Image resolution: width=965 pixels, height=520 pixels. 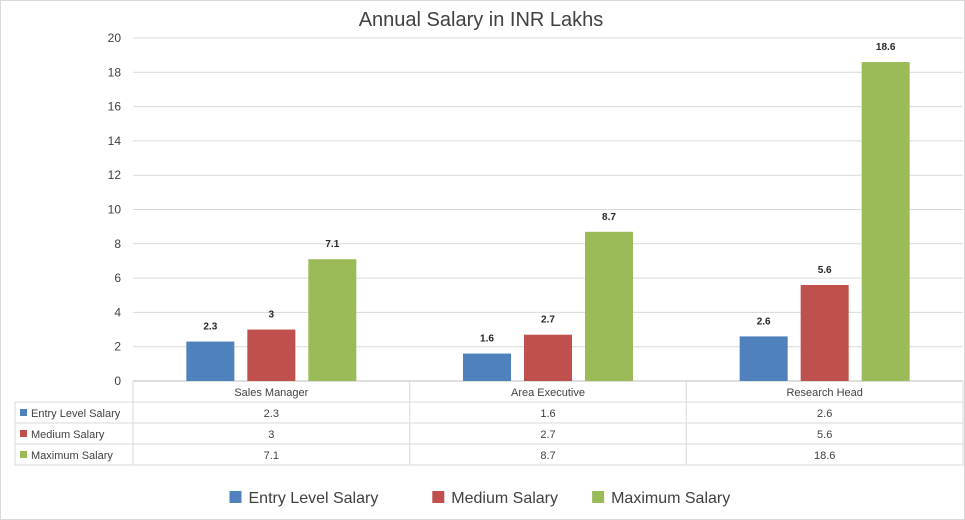 I want to click on bar-entry-level-salary-research-head, so click(x=763, y=358).